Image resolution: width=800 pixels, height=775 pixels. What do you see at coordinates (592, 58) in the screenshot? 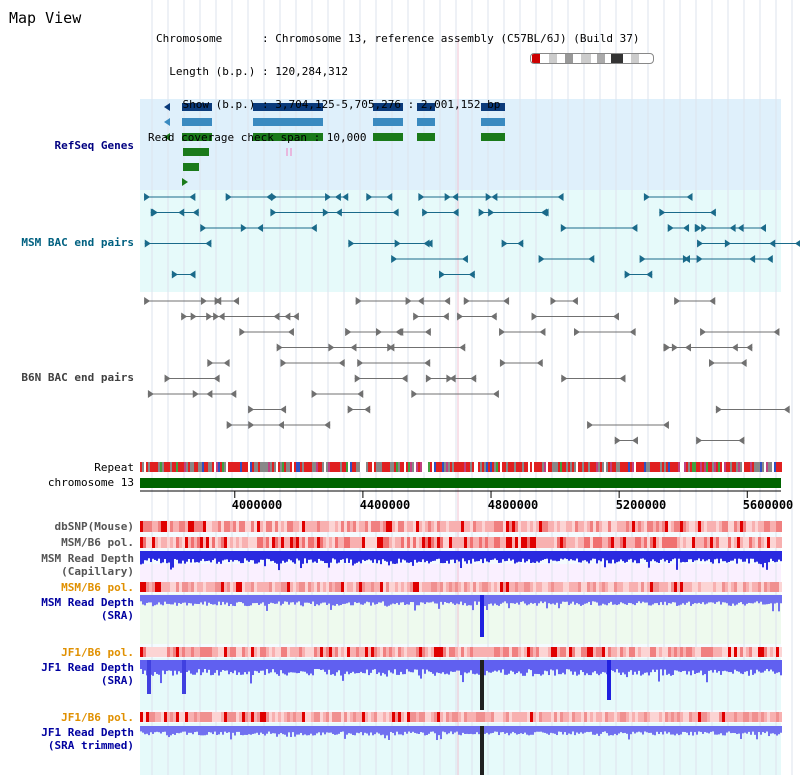
I see `chromosome-ideogram` at bounding box center [592, 58].